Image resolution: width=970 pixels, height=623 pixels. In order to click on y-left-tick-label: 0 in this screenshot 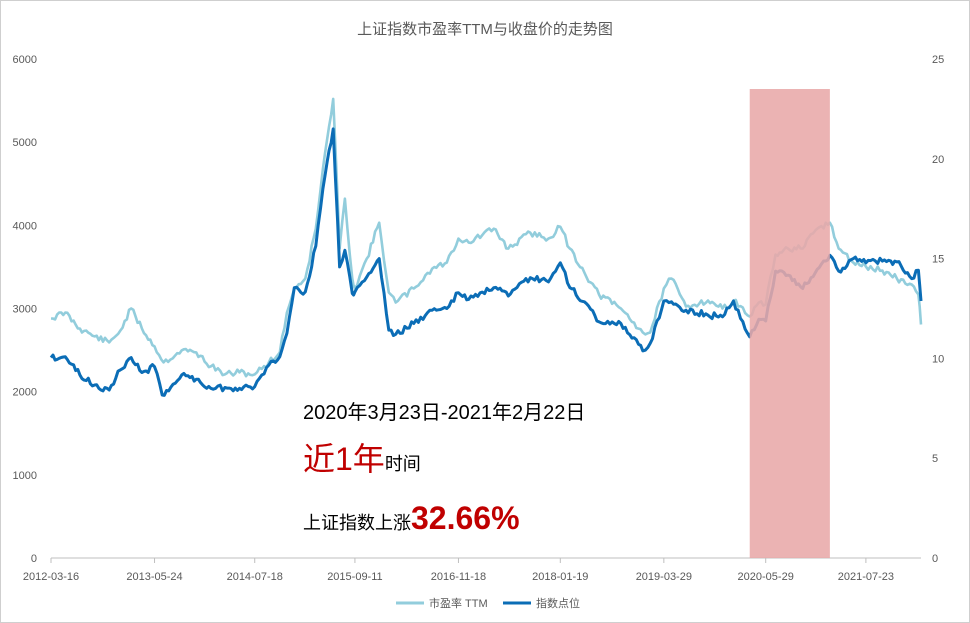, I will do `click(34, 559)`.